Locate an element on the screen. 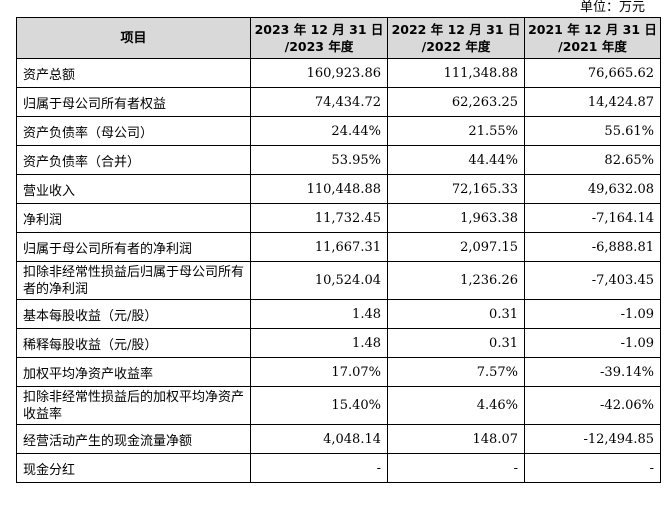 This screenshot has height=523, width=667. value-2023: 53.95% is located at coordinates (319, 160).